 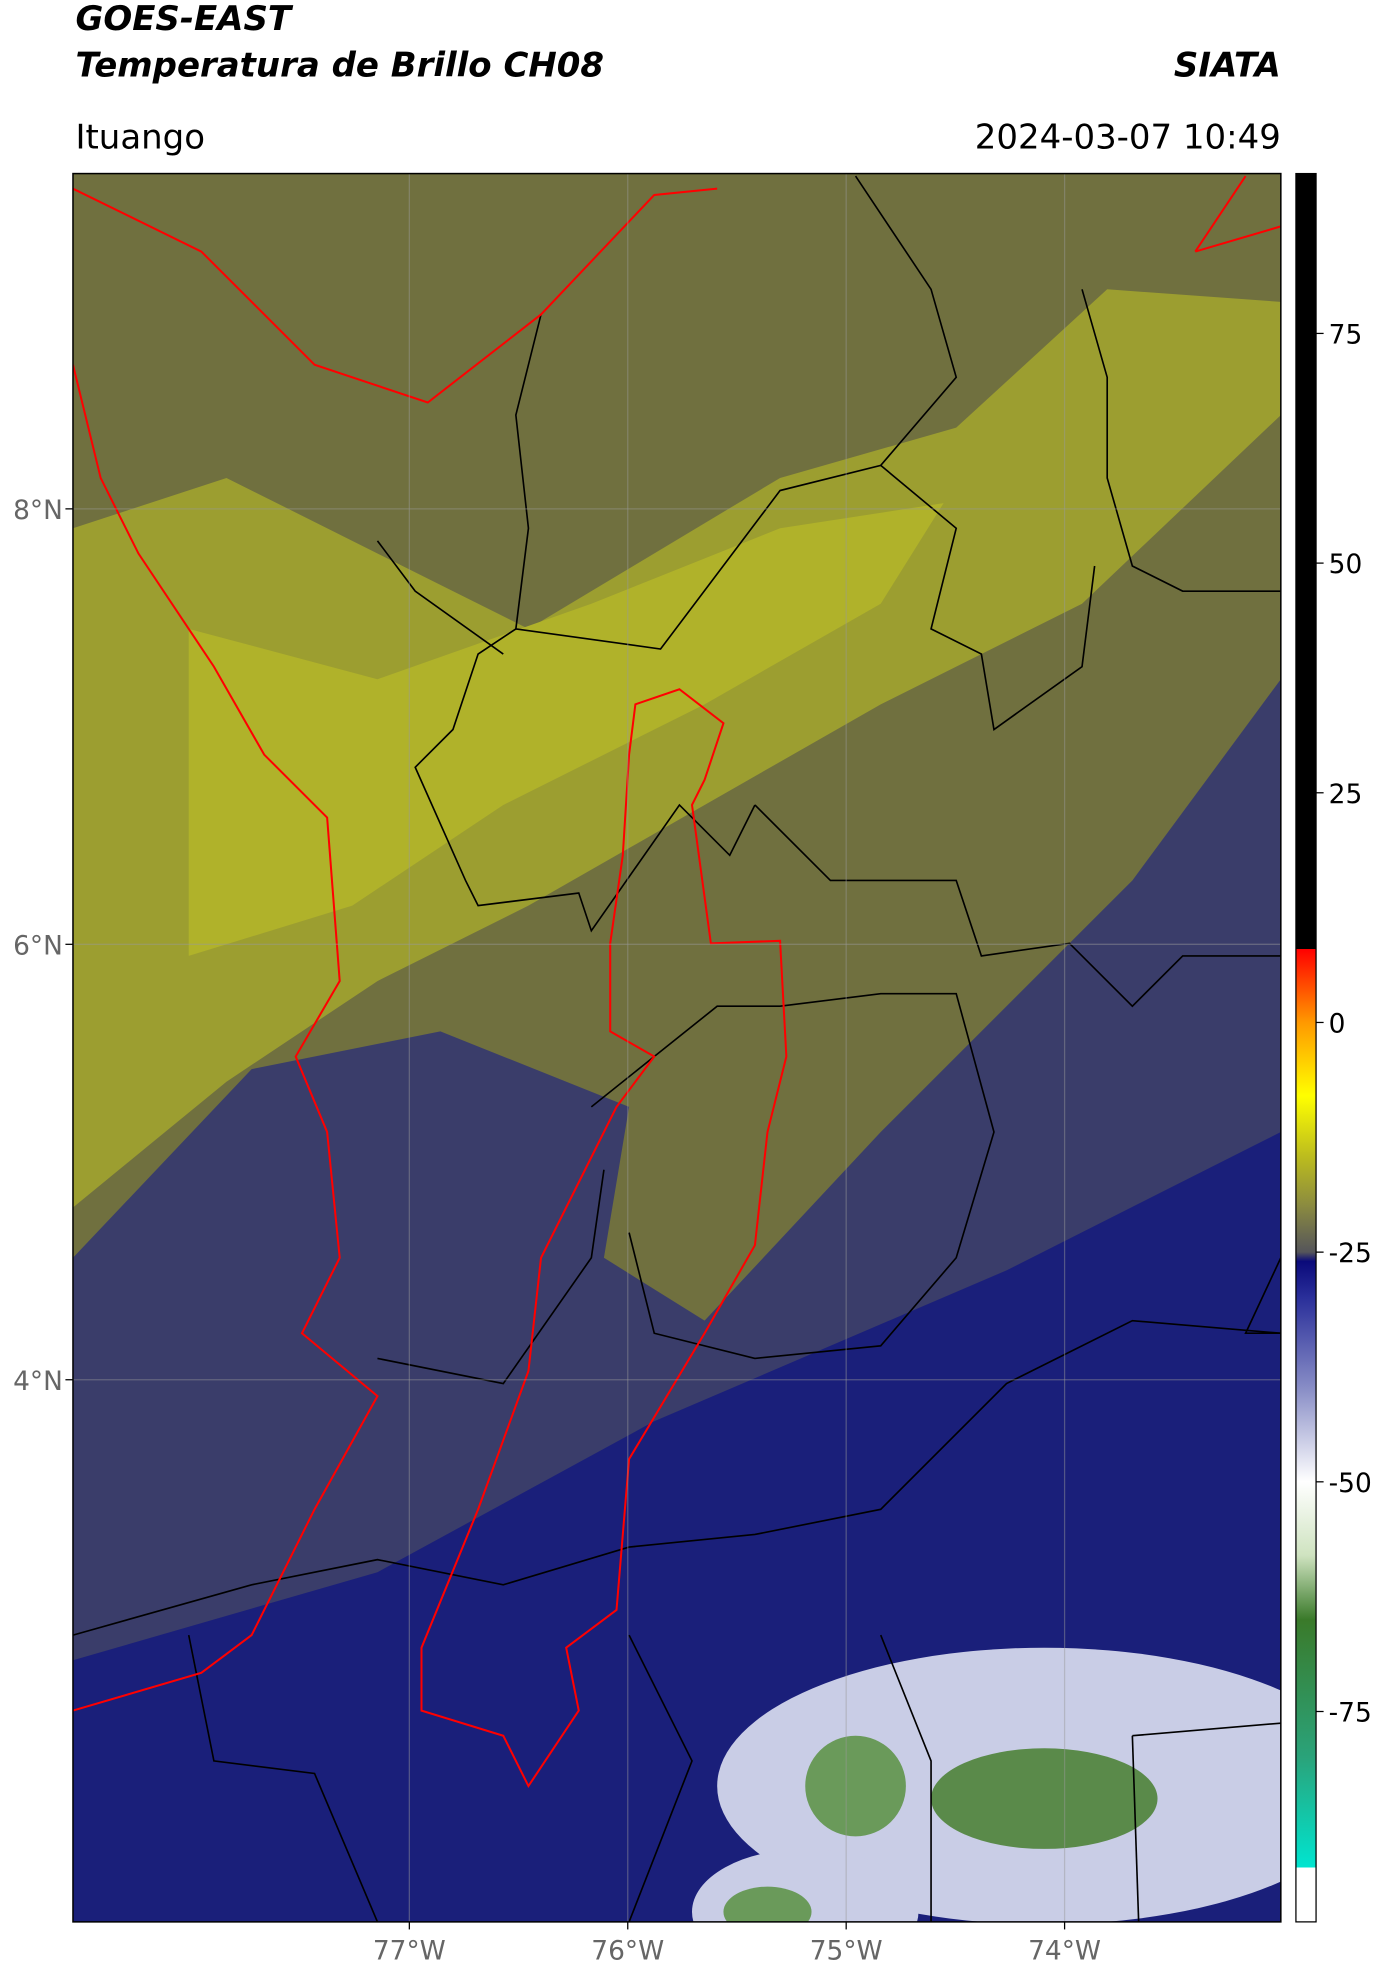 I want to click on lat-tick-label: 4°N, so click(x=38, y=1381).